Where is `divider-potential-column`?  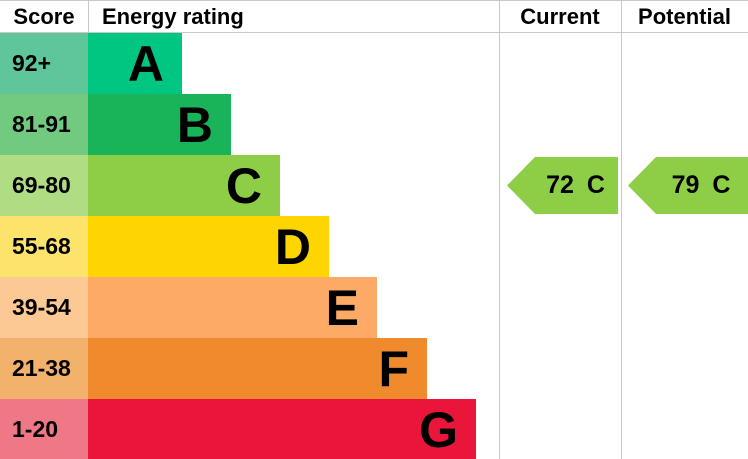
divider-potential-column is located at coordinates (621, 230).